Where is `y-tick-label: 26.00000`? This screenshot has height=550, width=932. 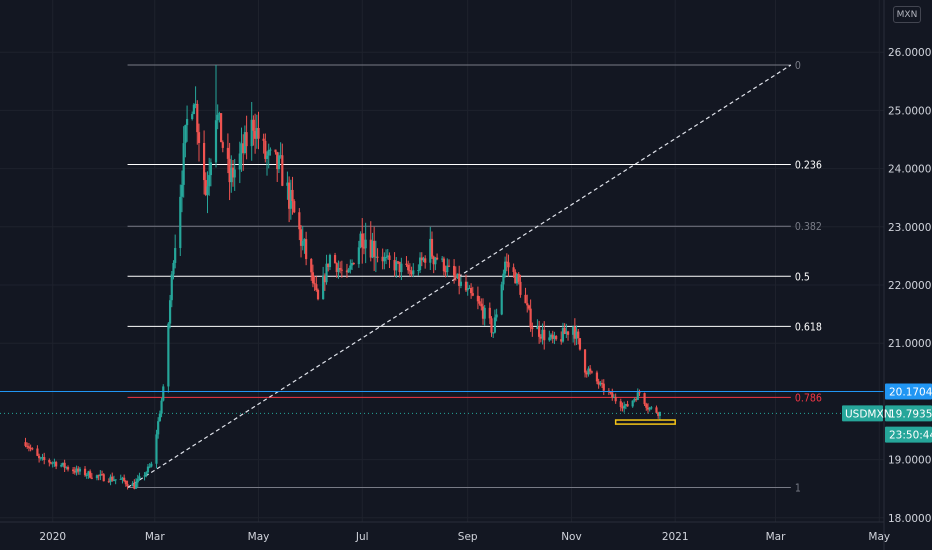 y-tick-label: 26.00000 is located at coordinates (910, 53).